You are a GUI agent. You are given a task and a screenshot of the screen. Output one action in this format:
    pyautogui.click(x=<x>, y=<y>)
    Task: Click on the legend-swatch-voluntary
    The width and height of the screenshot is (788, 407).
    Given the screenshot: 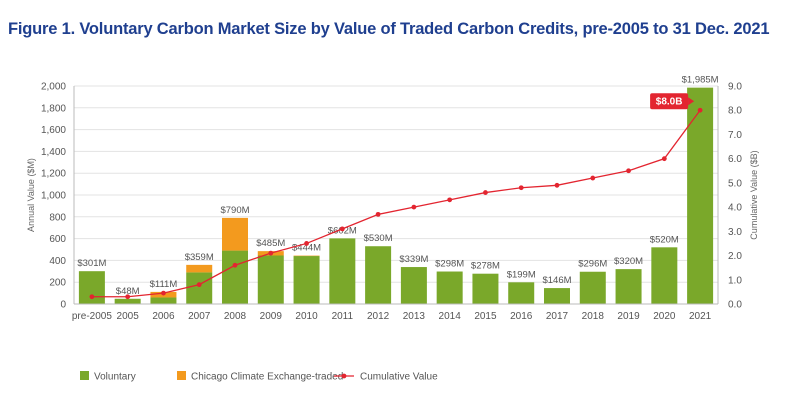 What is the action you would take?
    pyautogui.click(x=84, y=375)
    